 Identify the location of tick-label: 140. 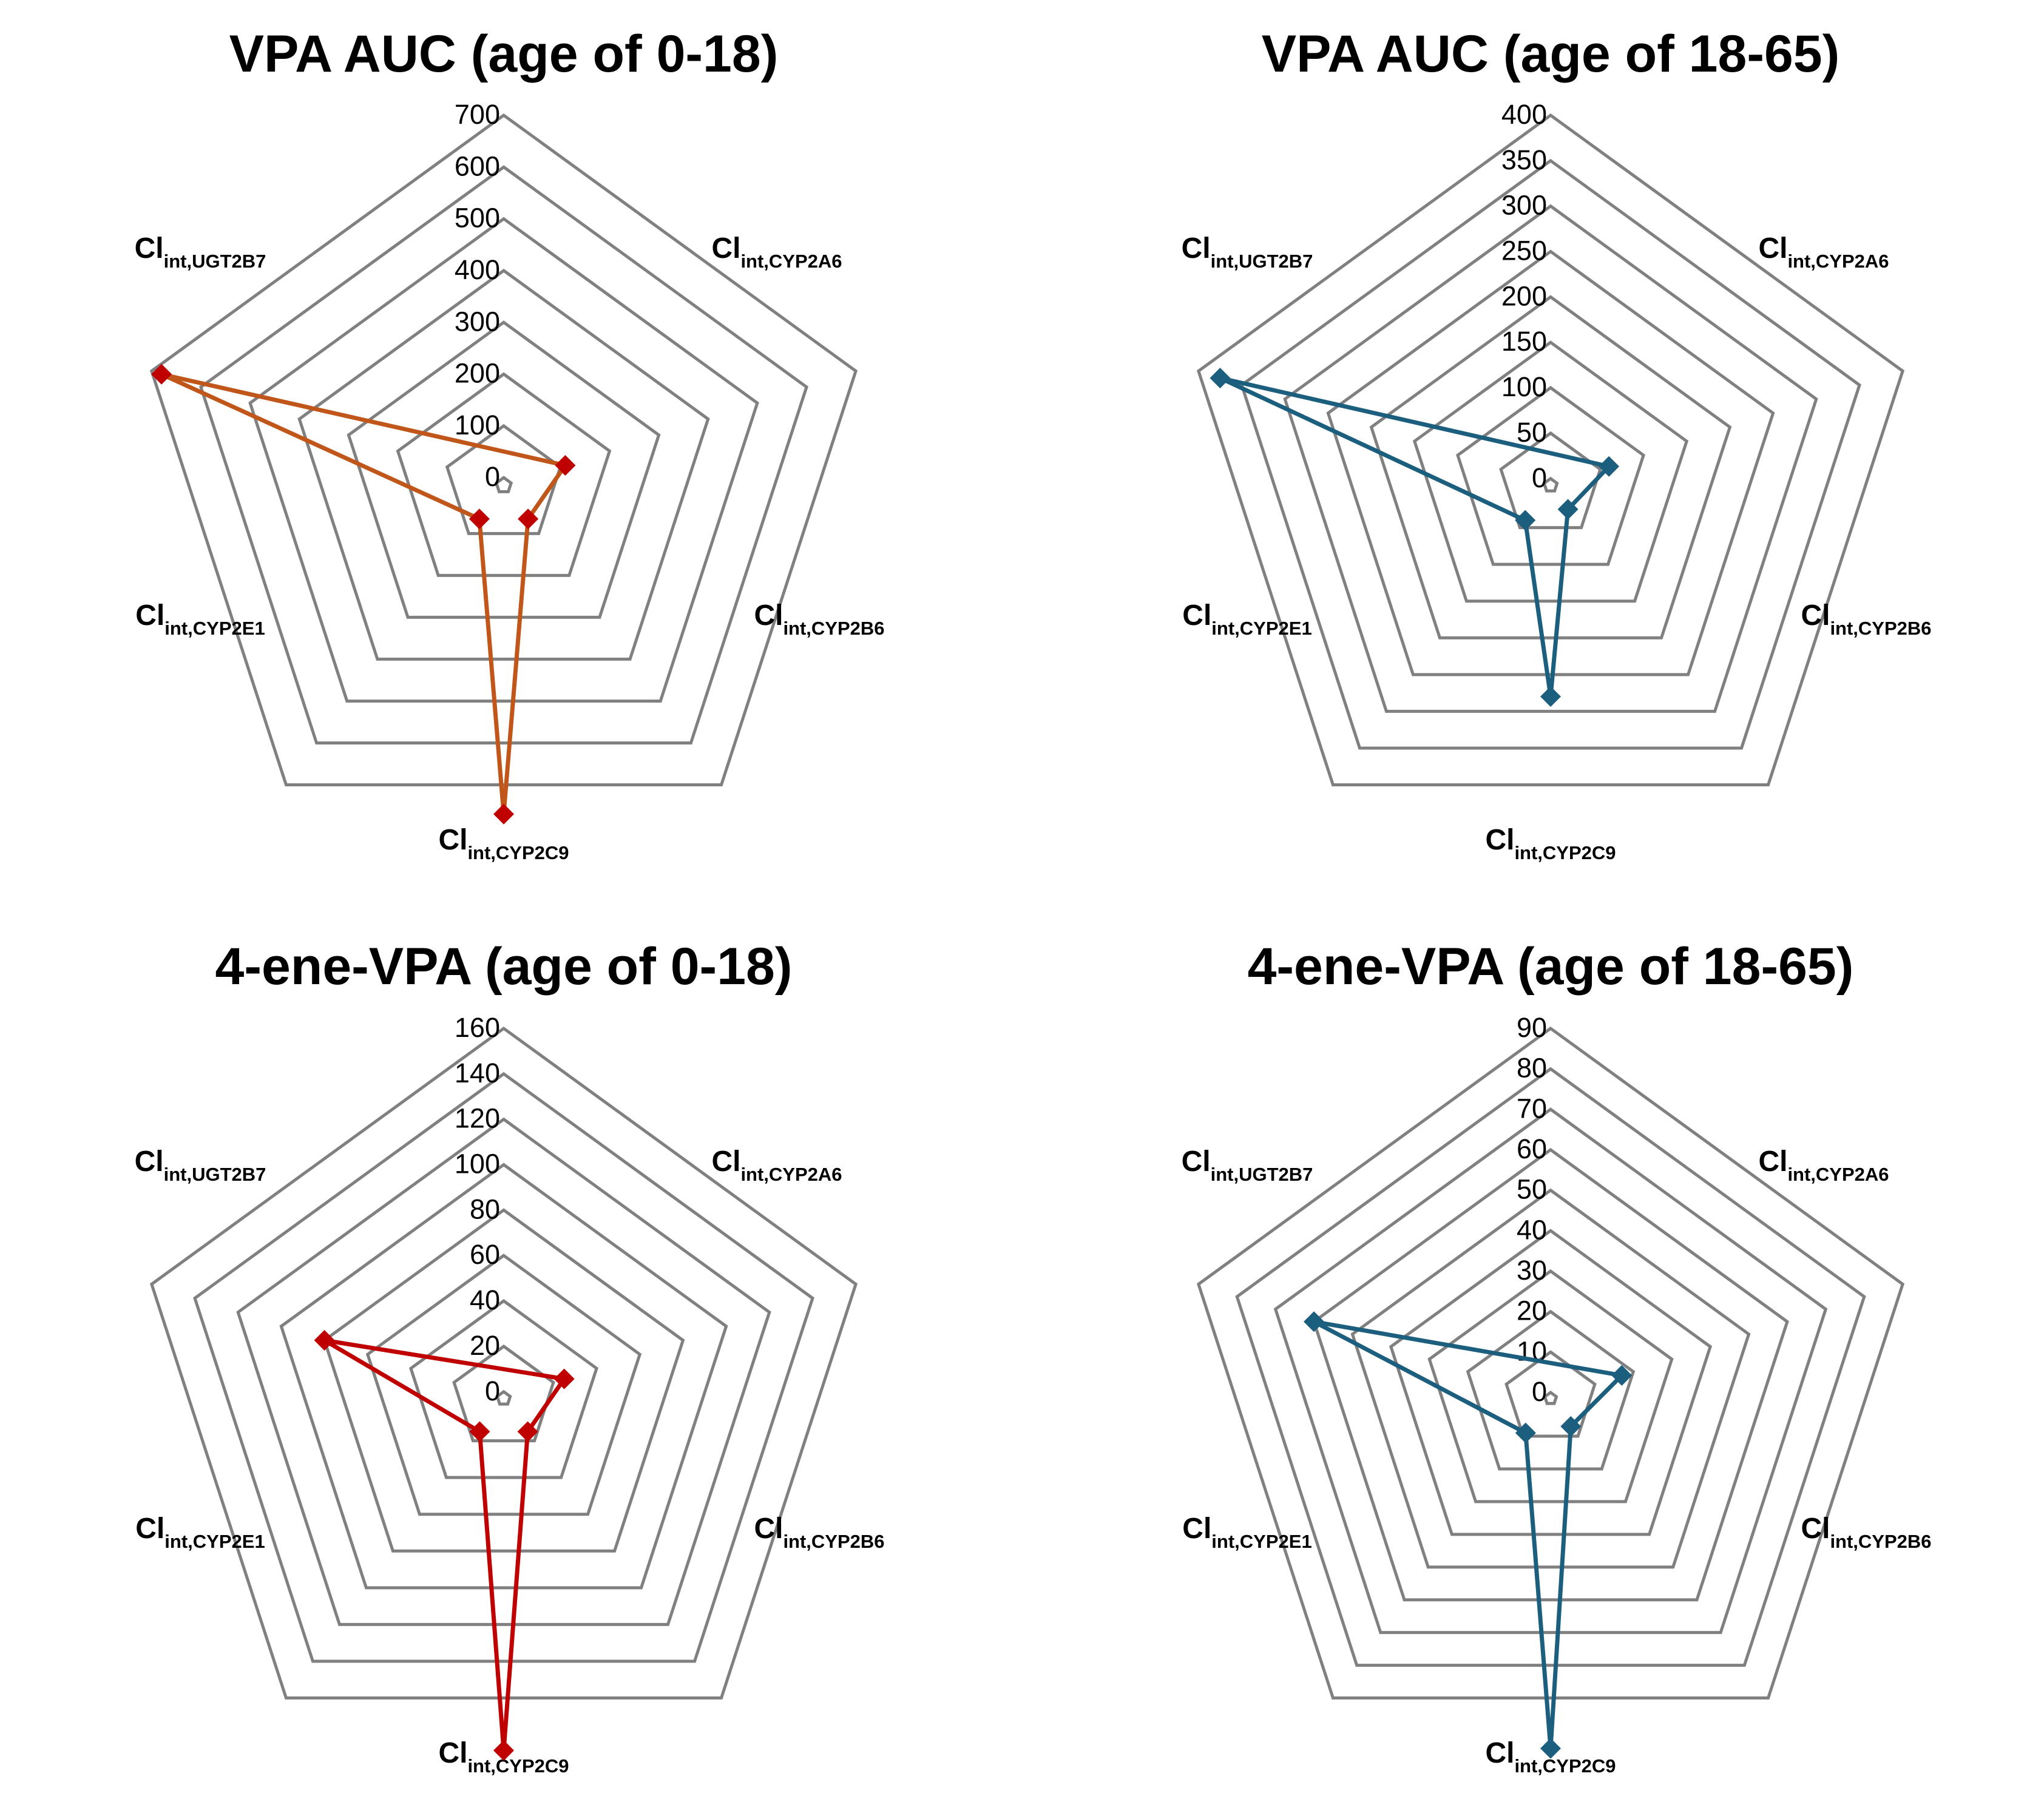
(478, 1073).